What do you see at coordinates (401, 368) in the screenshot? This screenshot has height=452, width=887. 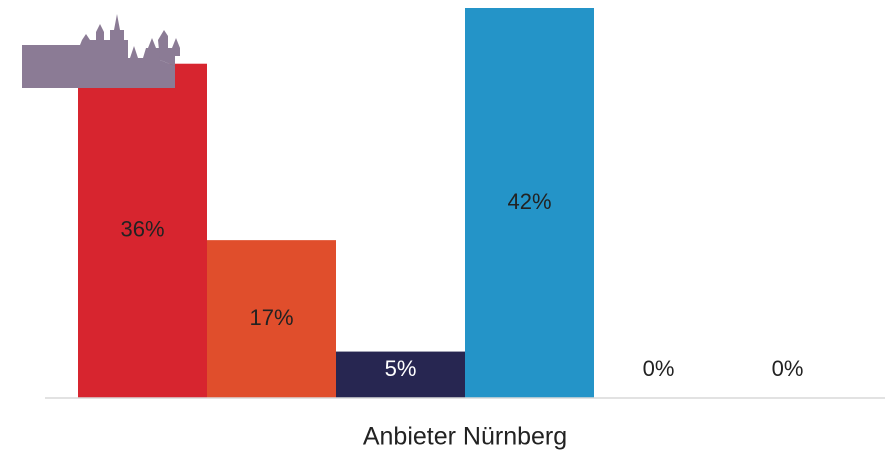 I see `value-label: 5%` at bounding box center [401, 368].